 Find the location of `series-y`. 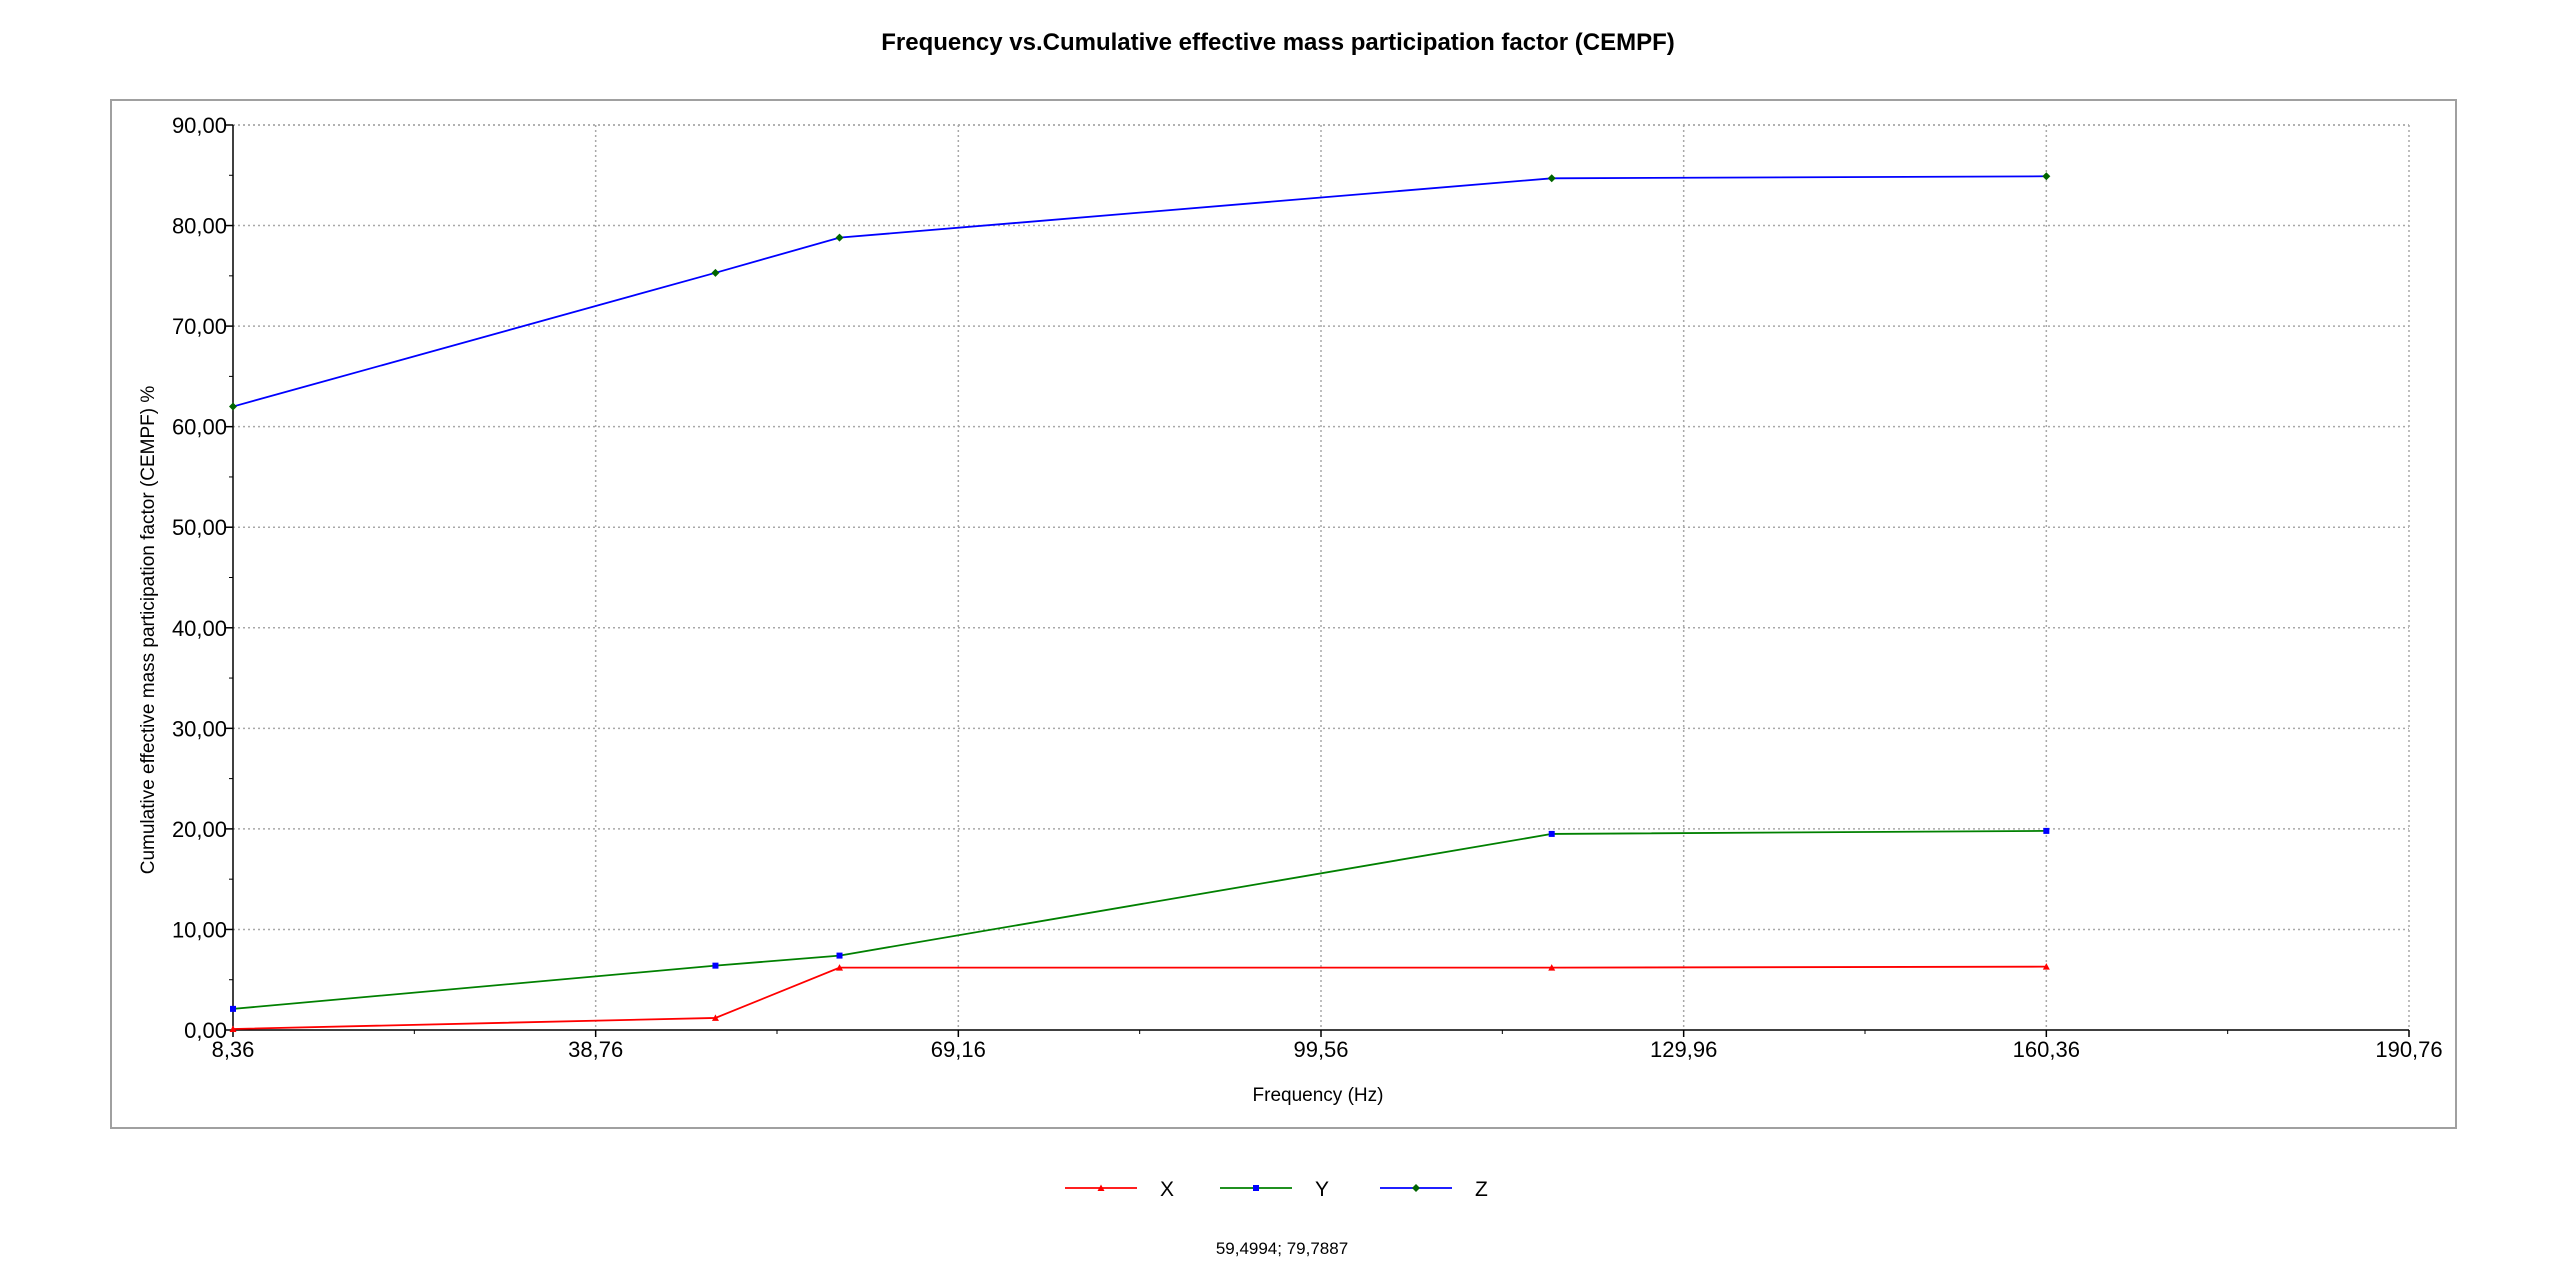

series-y is located at coordinates (1140, 919).